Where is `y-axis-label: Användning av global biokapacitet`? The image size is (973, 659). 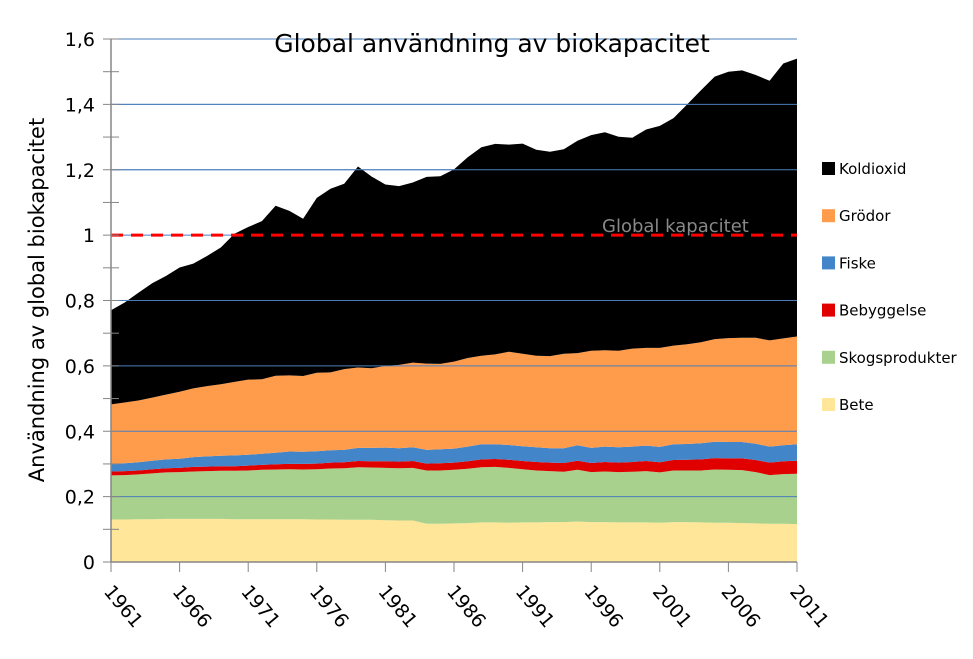 y-axis-label: Användning av global biokapacitet is located at coordinates (37, 300).